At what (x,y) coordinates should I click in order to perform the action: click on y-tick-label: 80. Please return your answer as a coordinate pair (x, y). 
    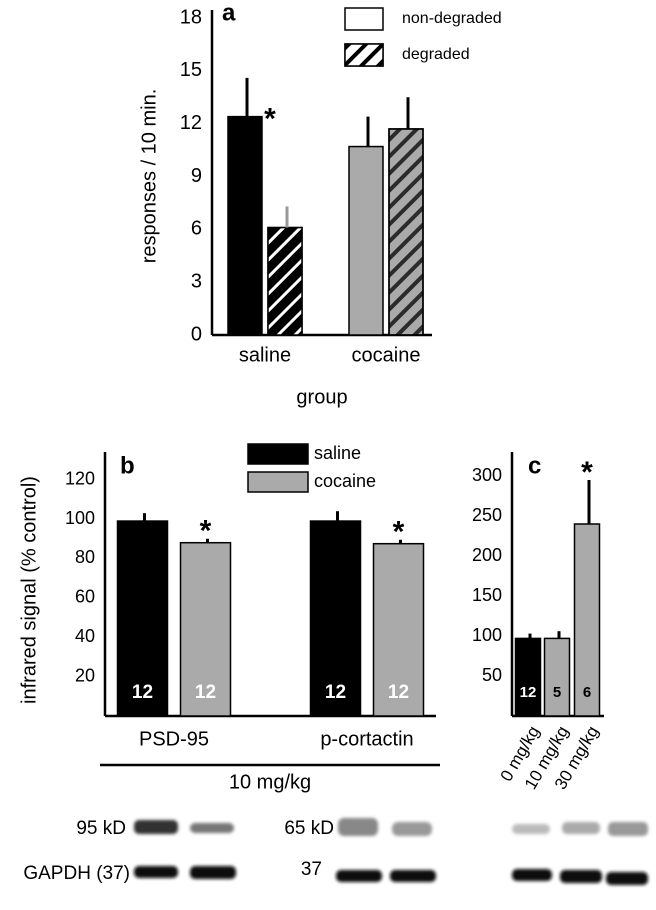
    Looking at the image, I should click on (85, 557).